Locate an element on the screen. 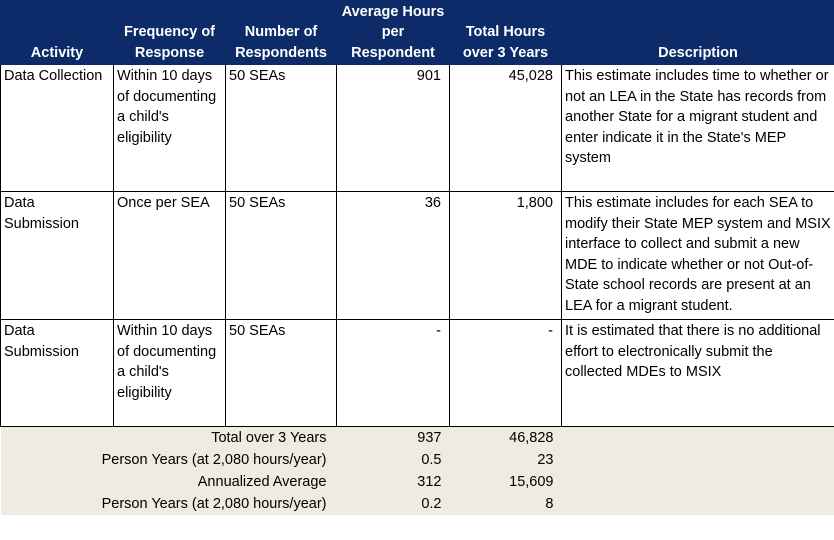  summary-avg: 0.2 is located at coordinates (393, 504).